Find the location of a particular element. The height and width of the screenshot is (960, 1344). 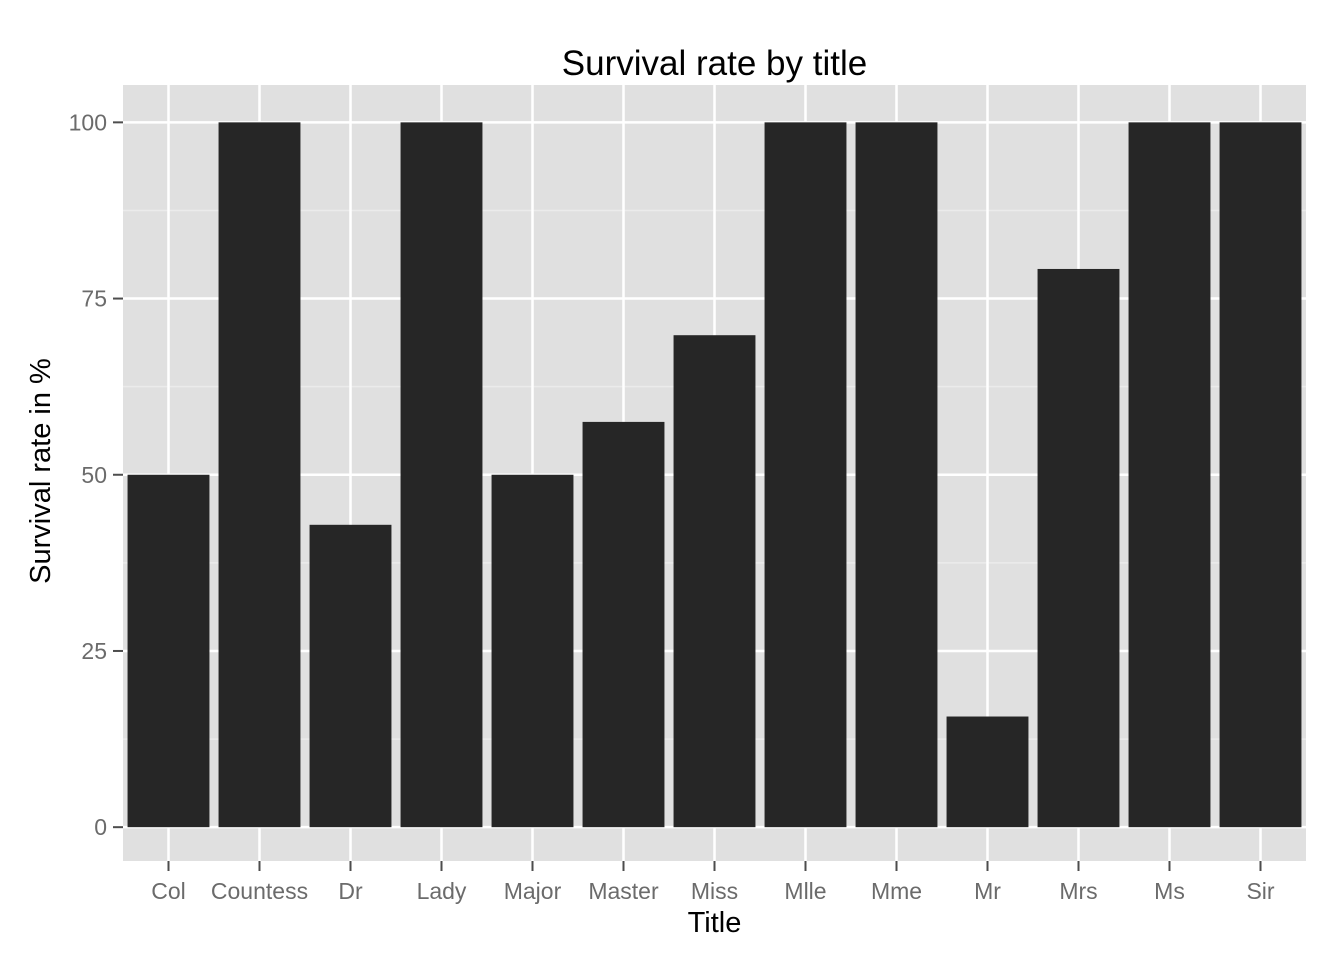

y-axis: 0 25 50 75 100 is located at coordinates (96, 474).